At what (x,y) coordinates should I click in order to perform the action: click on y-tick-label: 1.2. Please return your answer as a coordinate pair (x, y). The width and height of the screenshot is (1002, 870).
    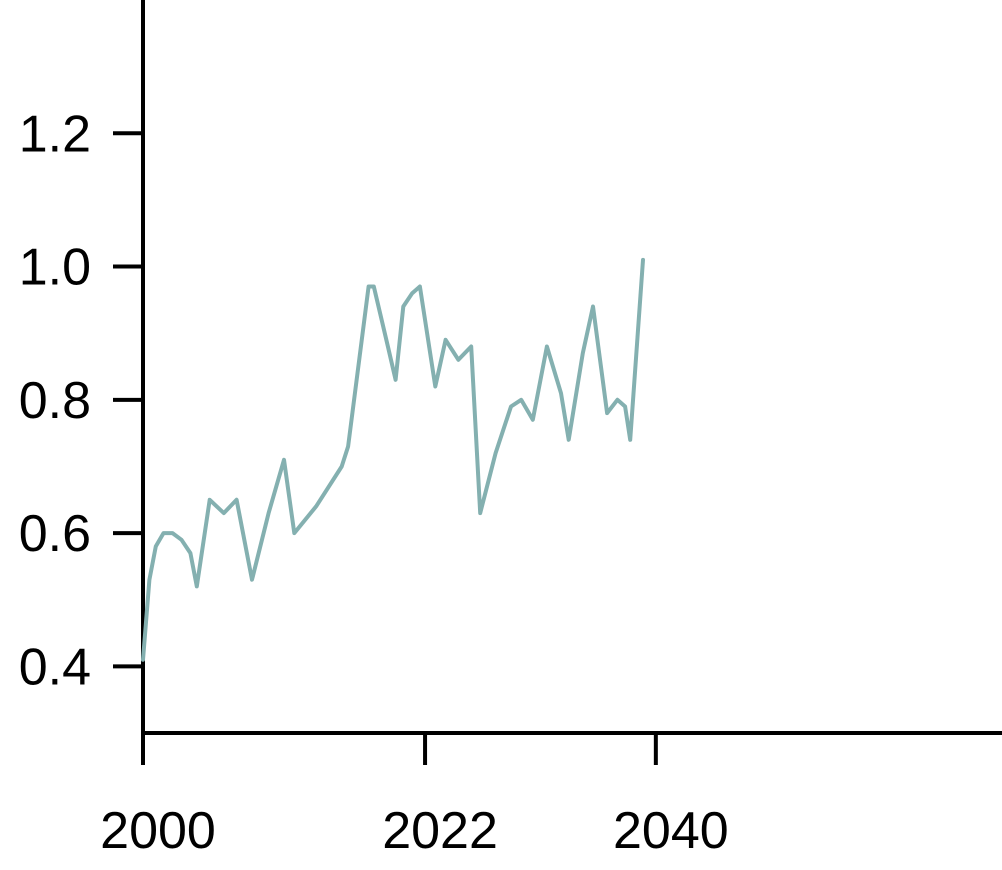
    Looking at the image, I should click on (55, 134).